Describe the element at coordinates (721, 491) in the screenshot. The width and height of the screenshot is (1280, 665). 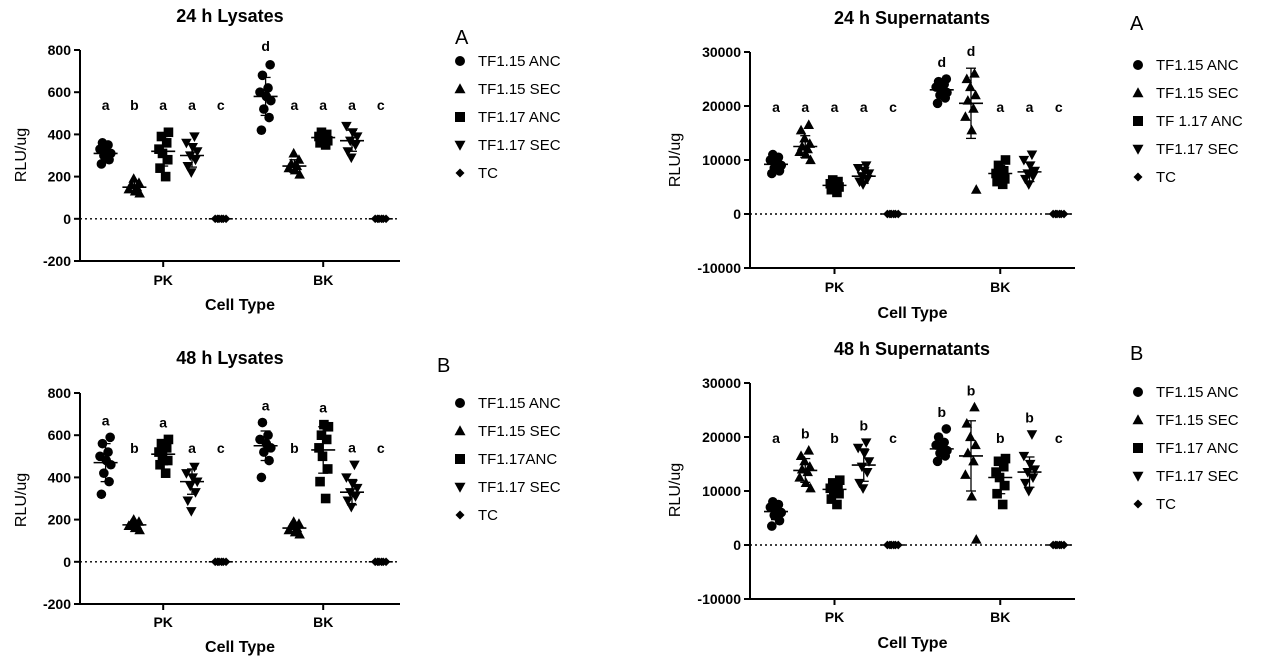
I see `y-tick-label: 10000` at that location.